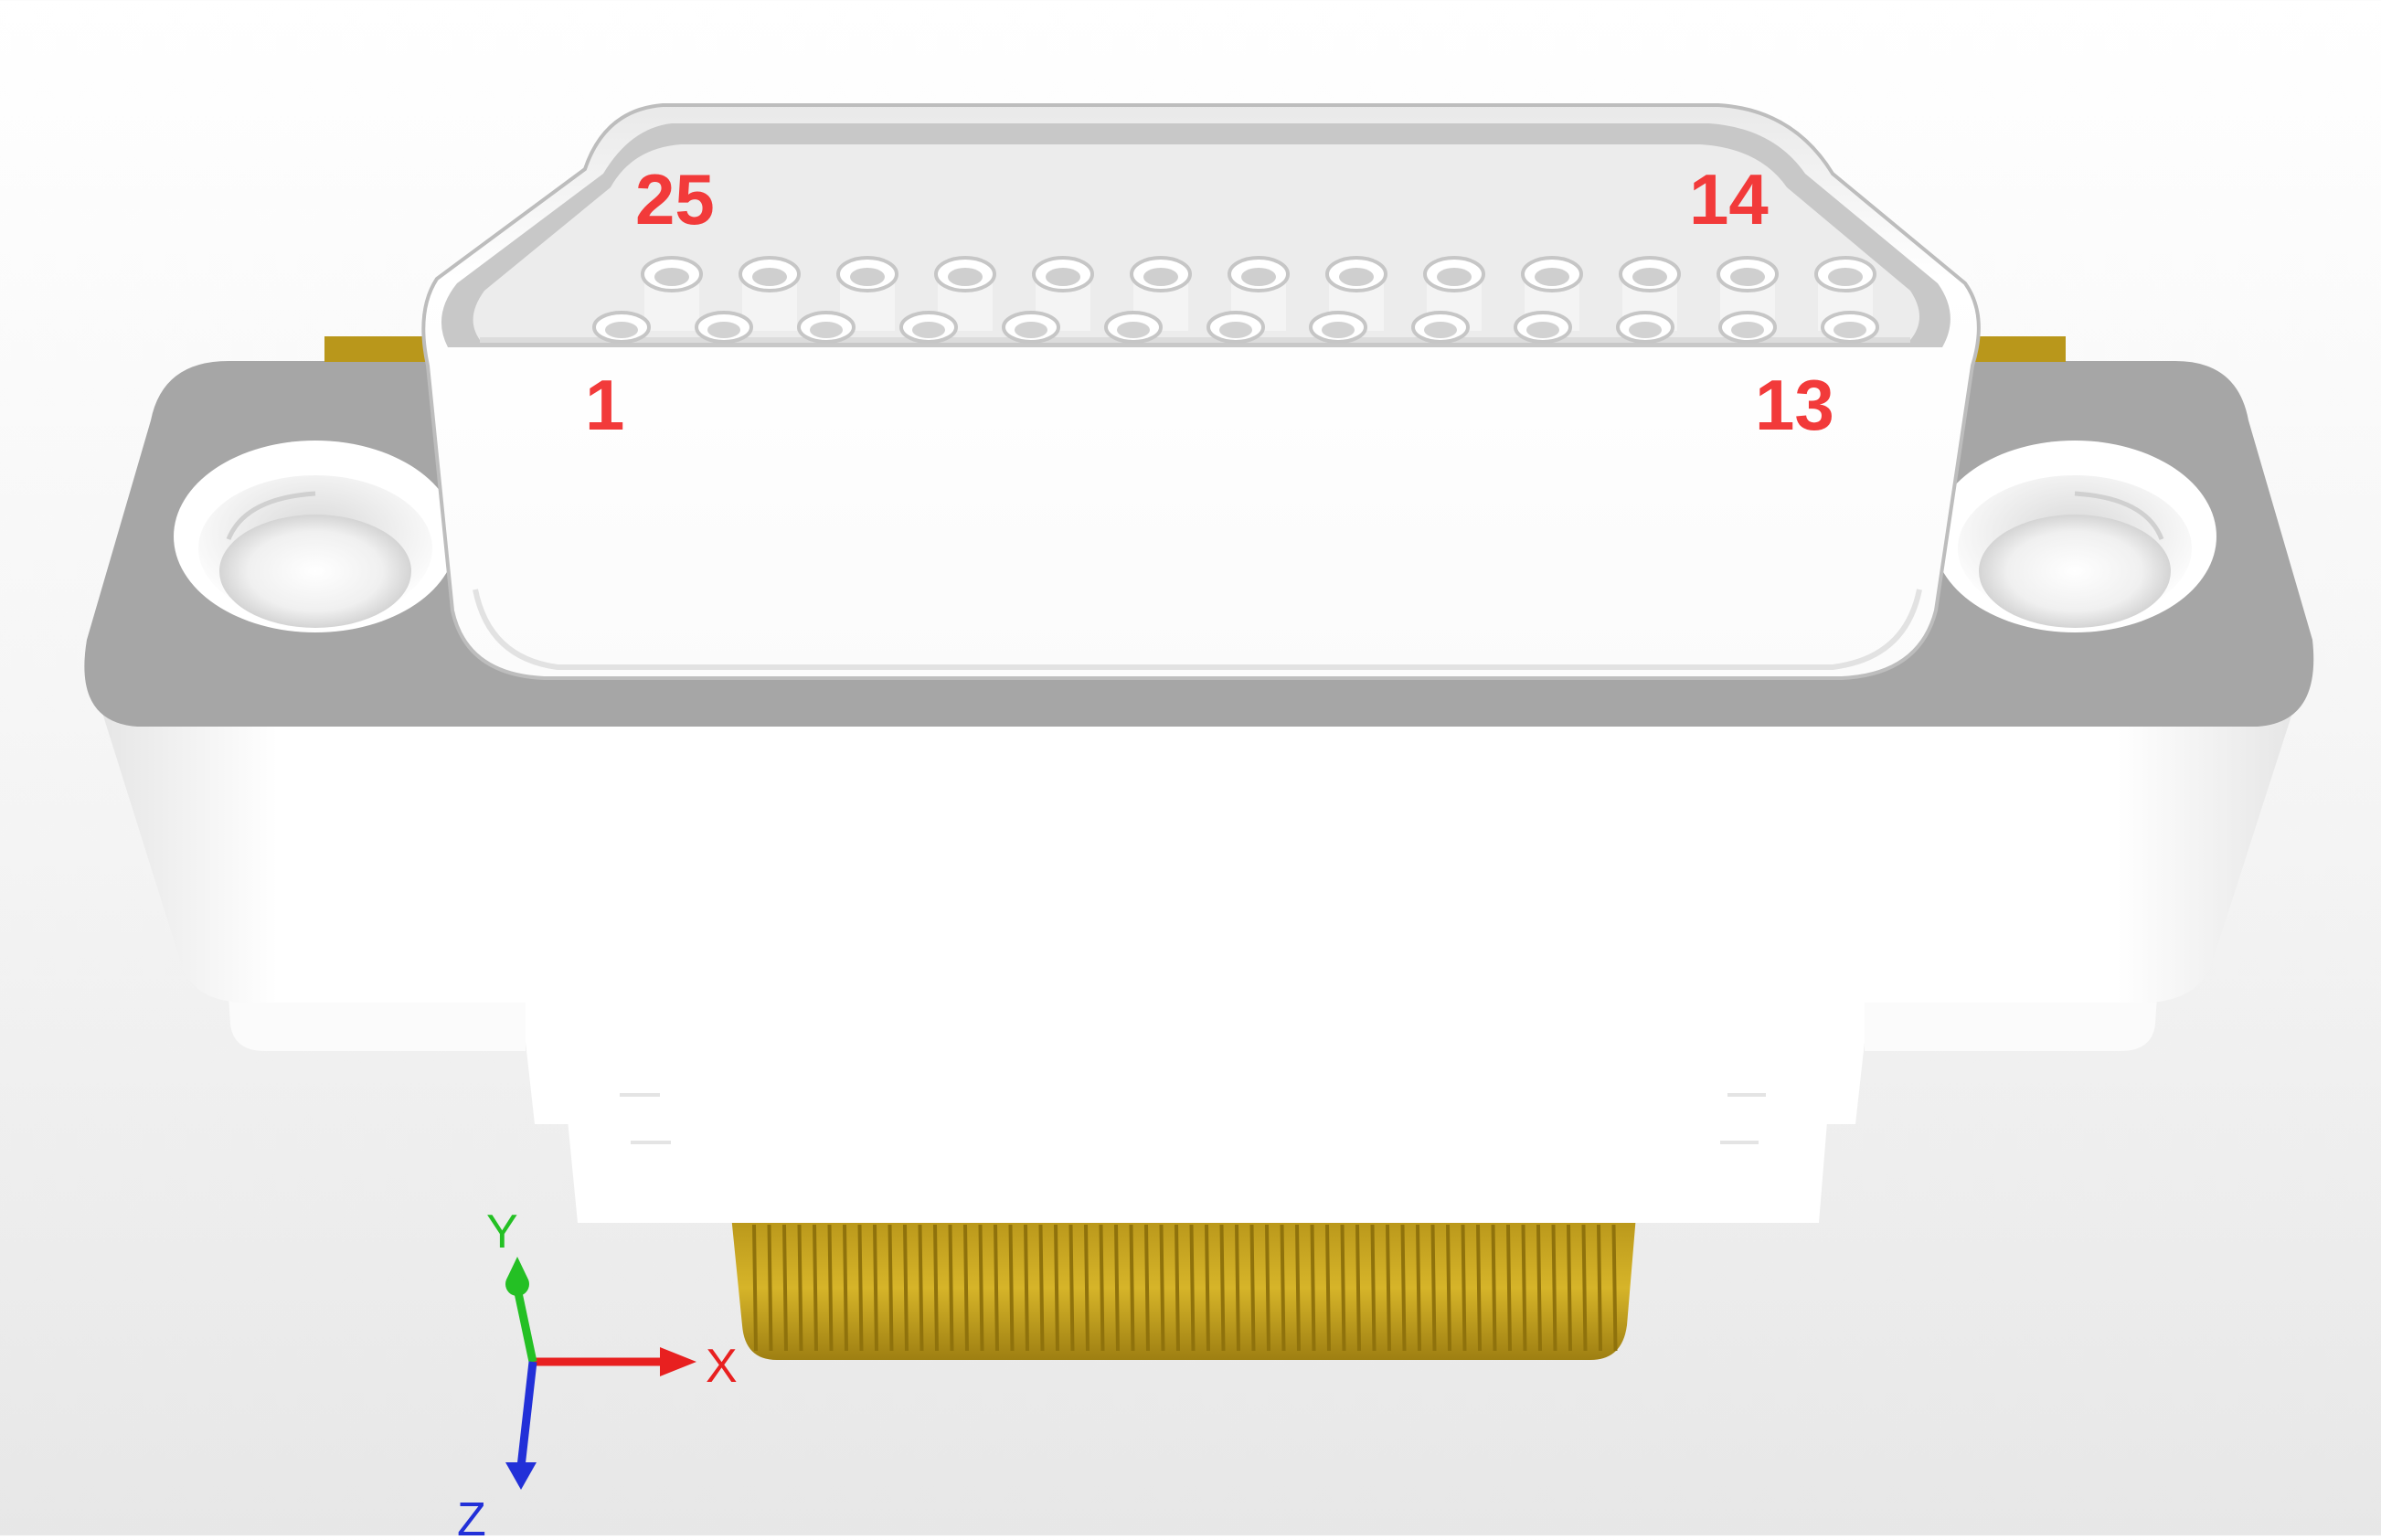 This screenshot has height=1540, width=2381. Describe the element at coordinates (521, 1476) in the screenshot. I see `z-axis-arrow` at that location.